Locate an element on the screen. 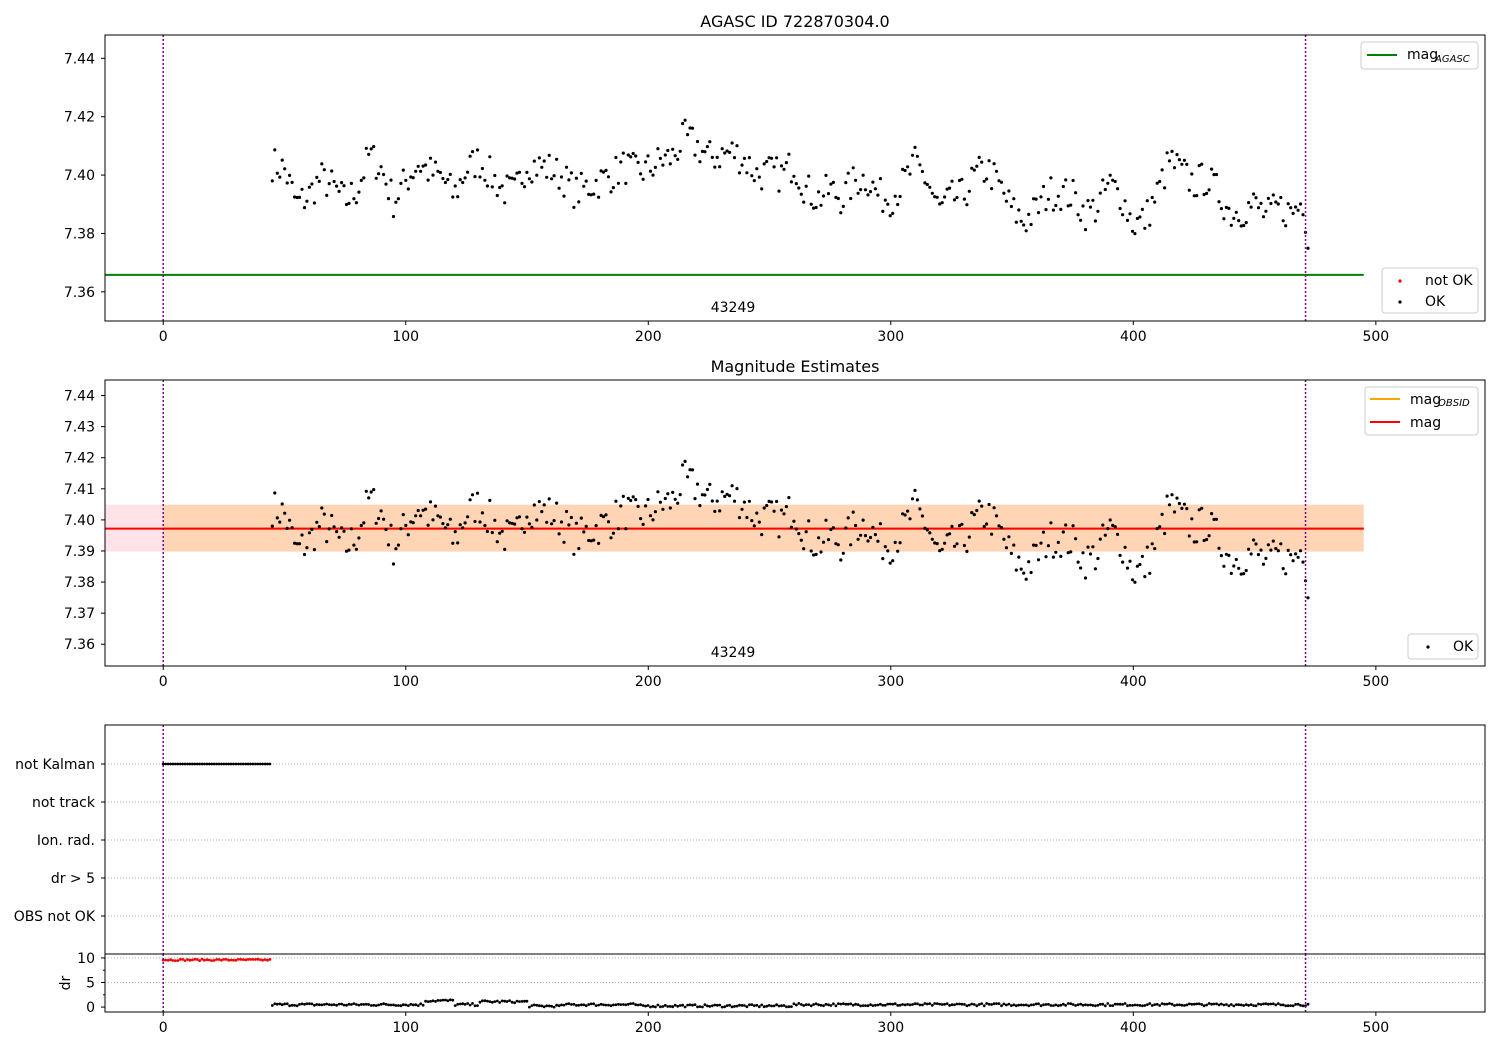 The width and height of the screenshot is (1500, 1050). x-tick-label: 500 is located at coordinates (1375, 682).